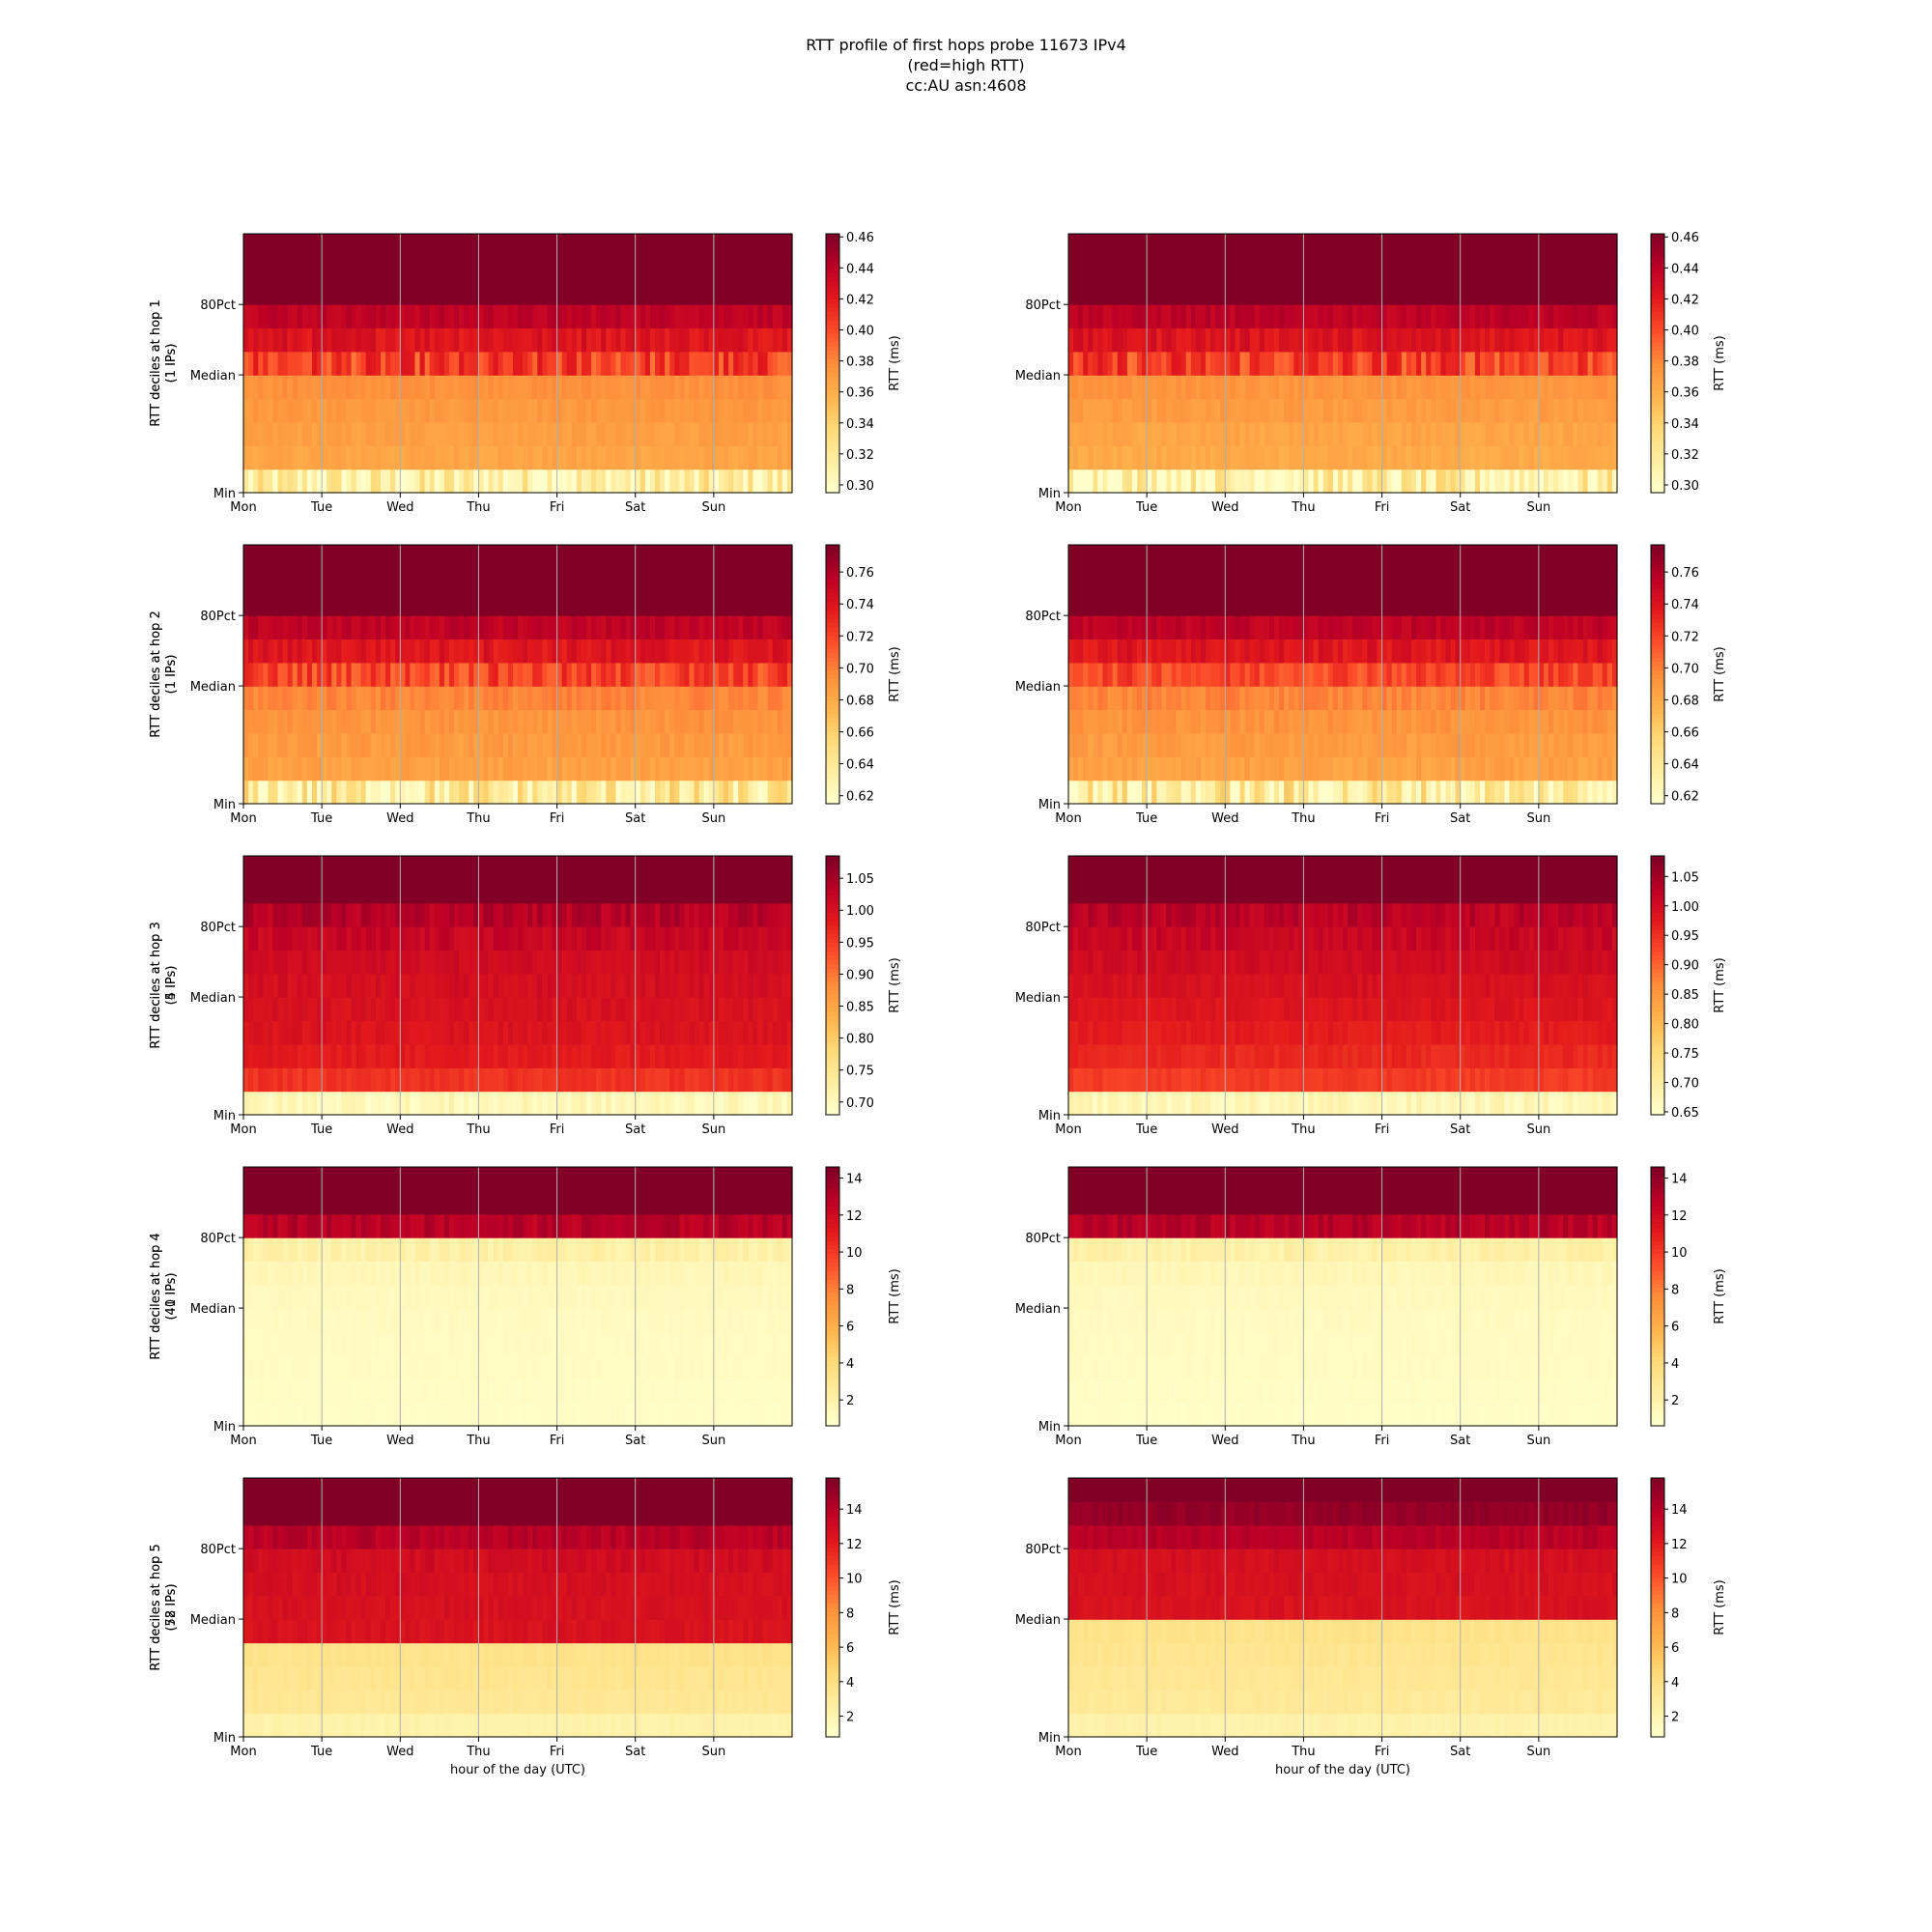  Describe the element at coordinates (1460, 507) in the screenshot. I see `x-tick-label: Sat` at that location.